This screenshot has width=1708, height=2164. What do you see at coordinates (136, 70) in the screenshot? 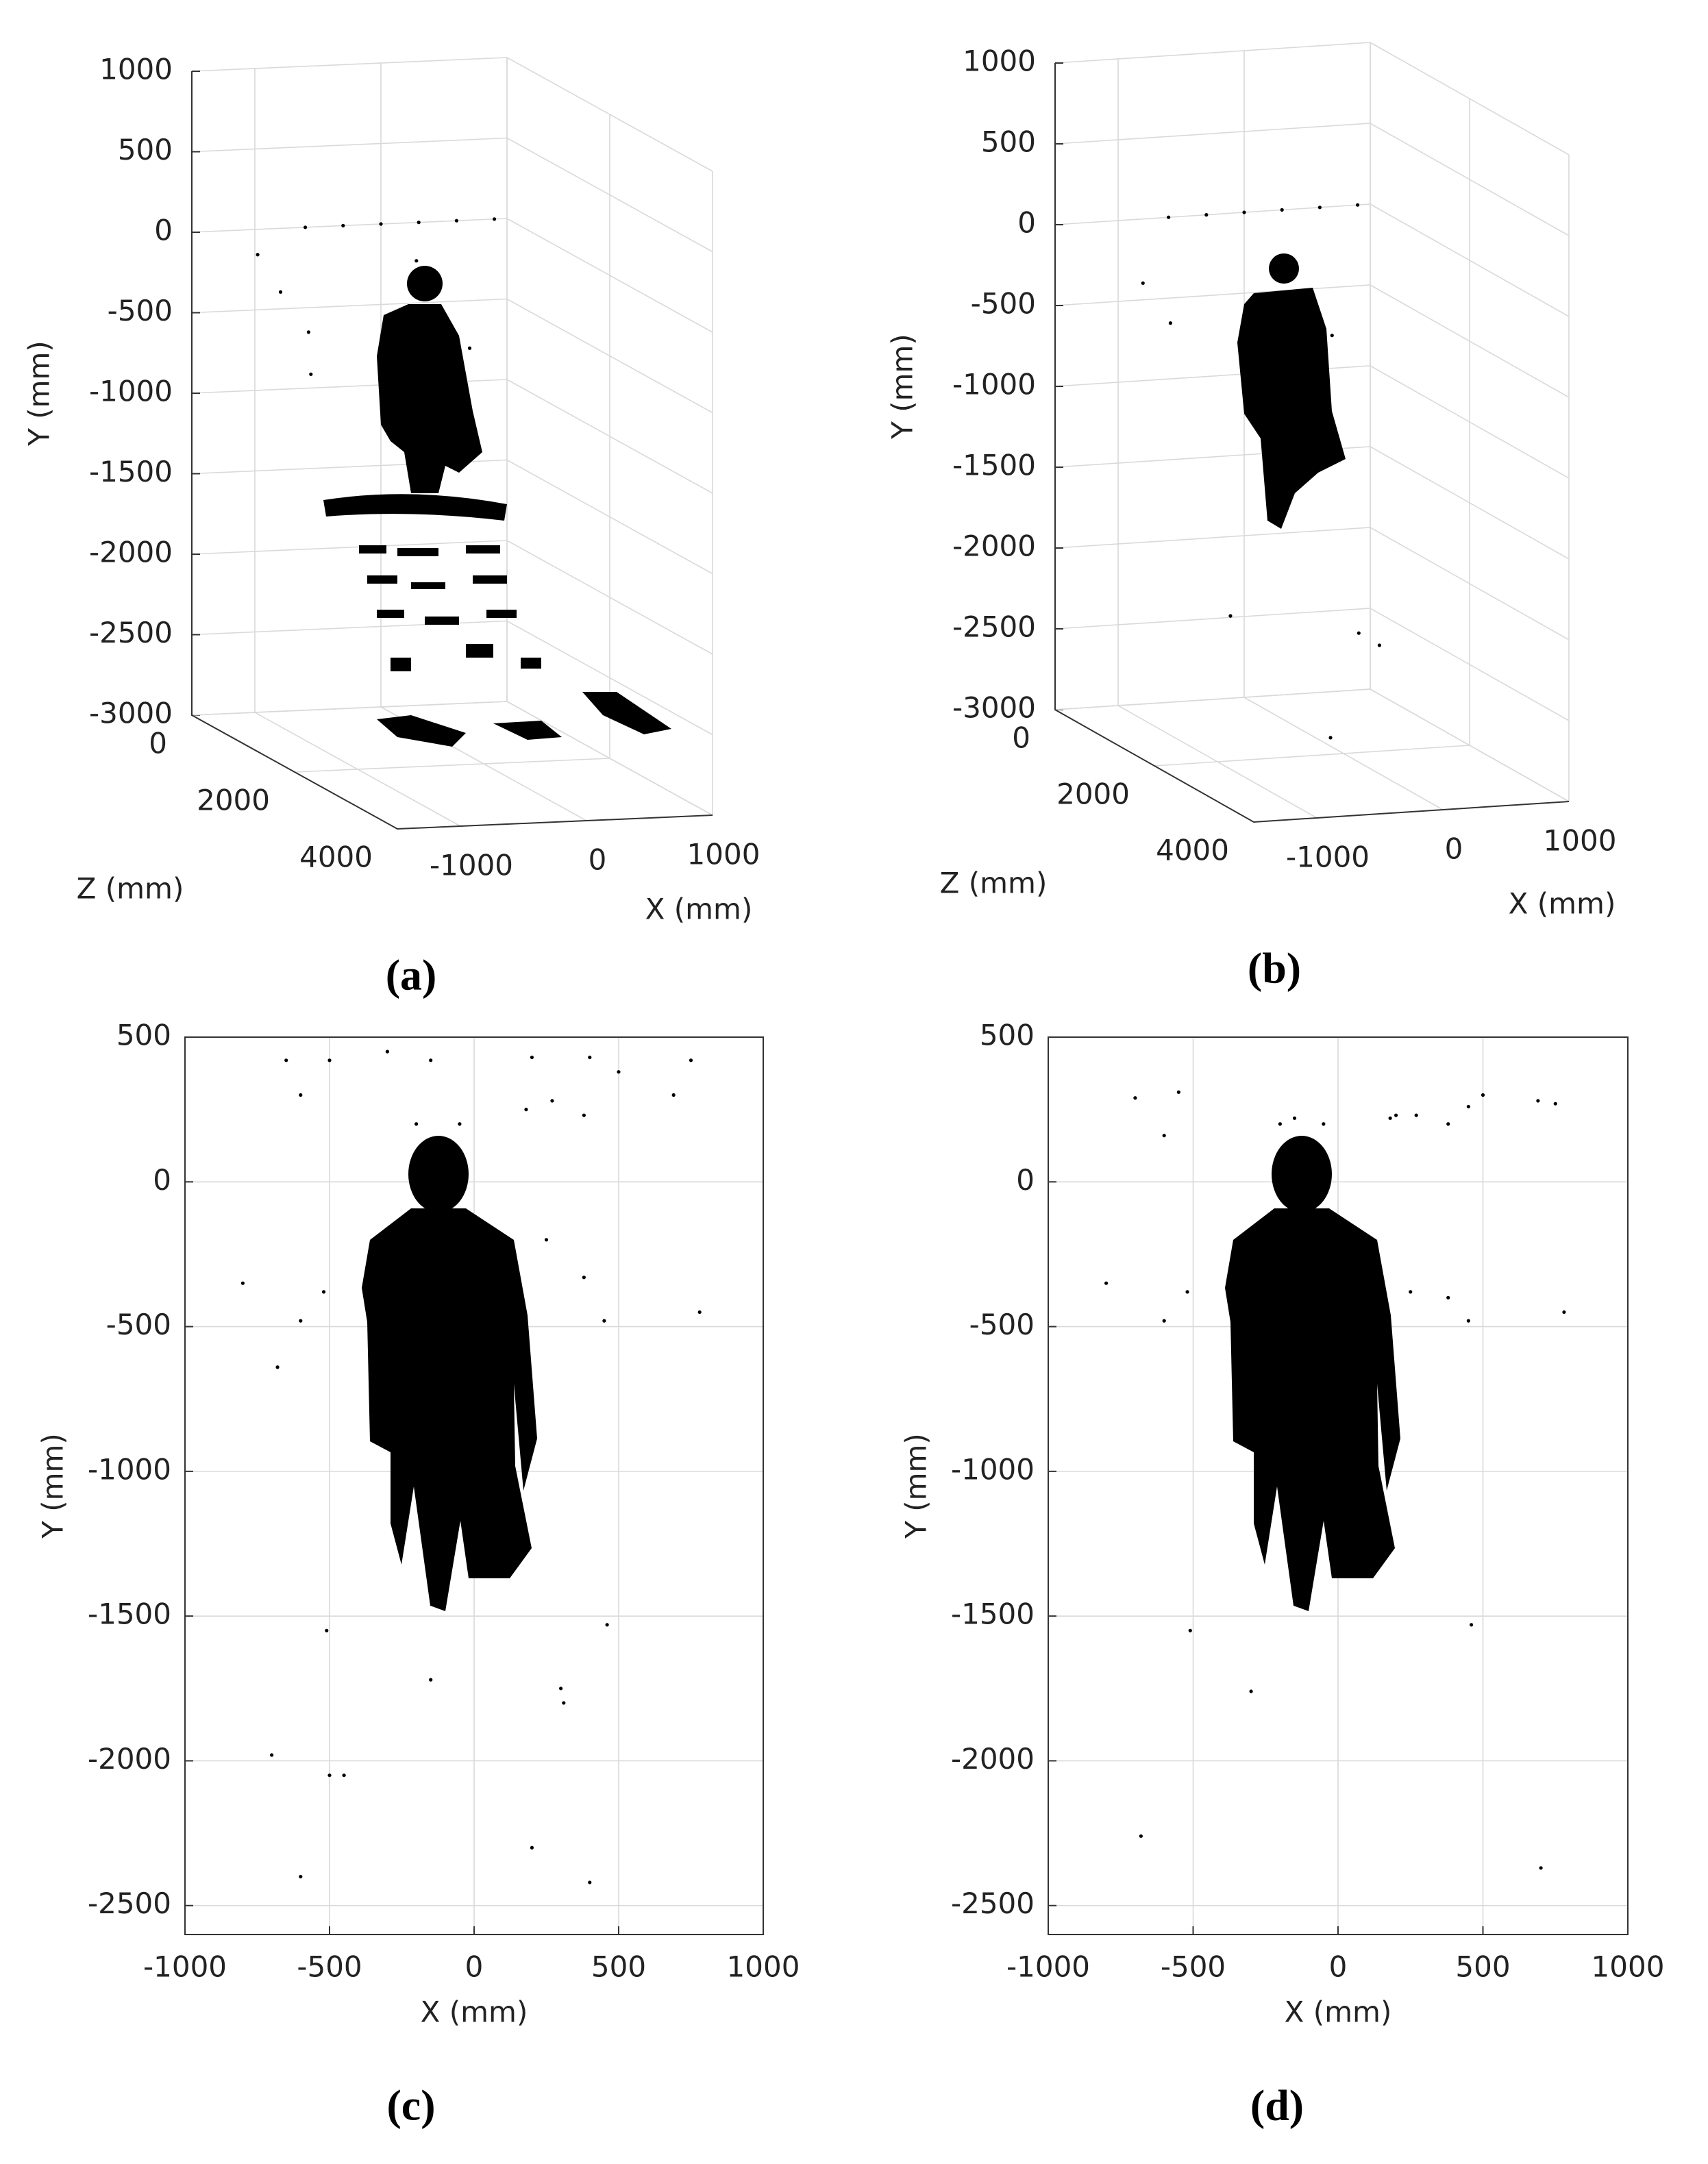
I see `y-tick-label: 1000` at bounding box center [136, 70].